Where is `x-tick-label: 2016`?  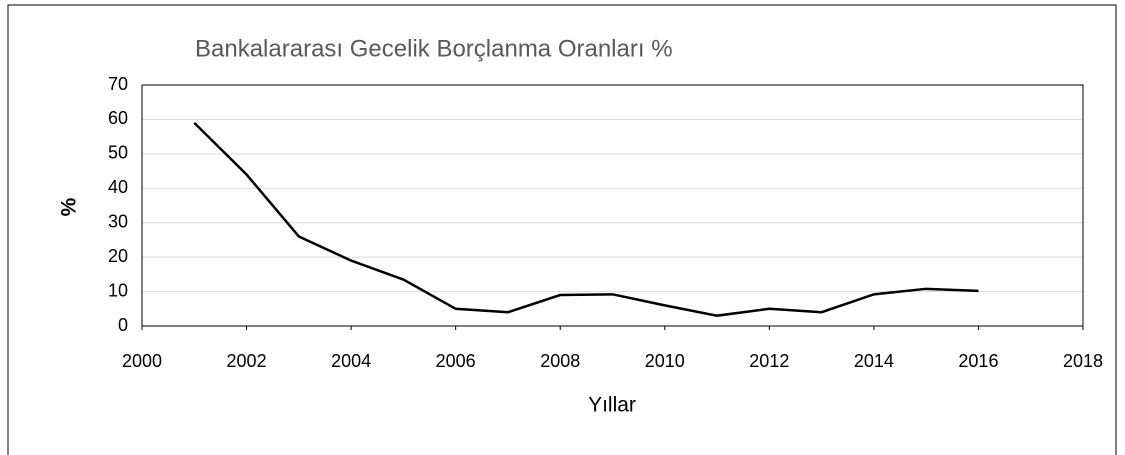
x-tick-label: 2016 is located at coordinates (978, 361).